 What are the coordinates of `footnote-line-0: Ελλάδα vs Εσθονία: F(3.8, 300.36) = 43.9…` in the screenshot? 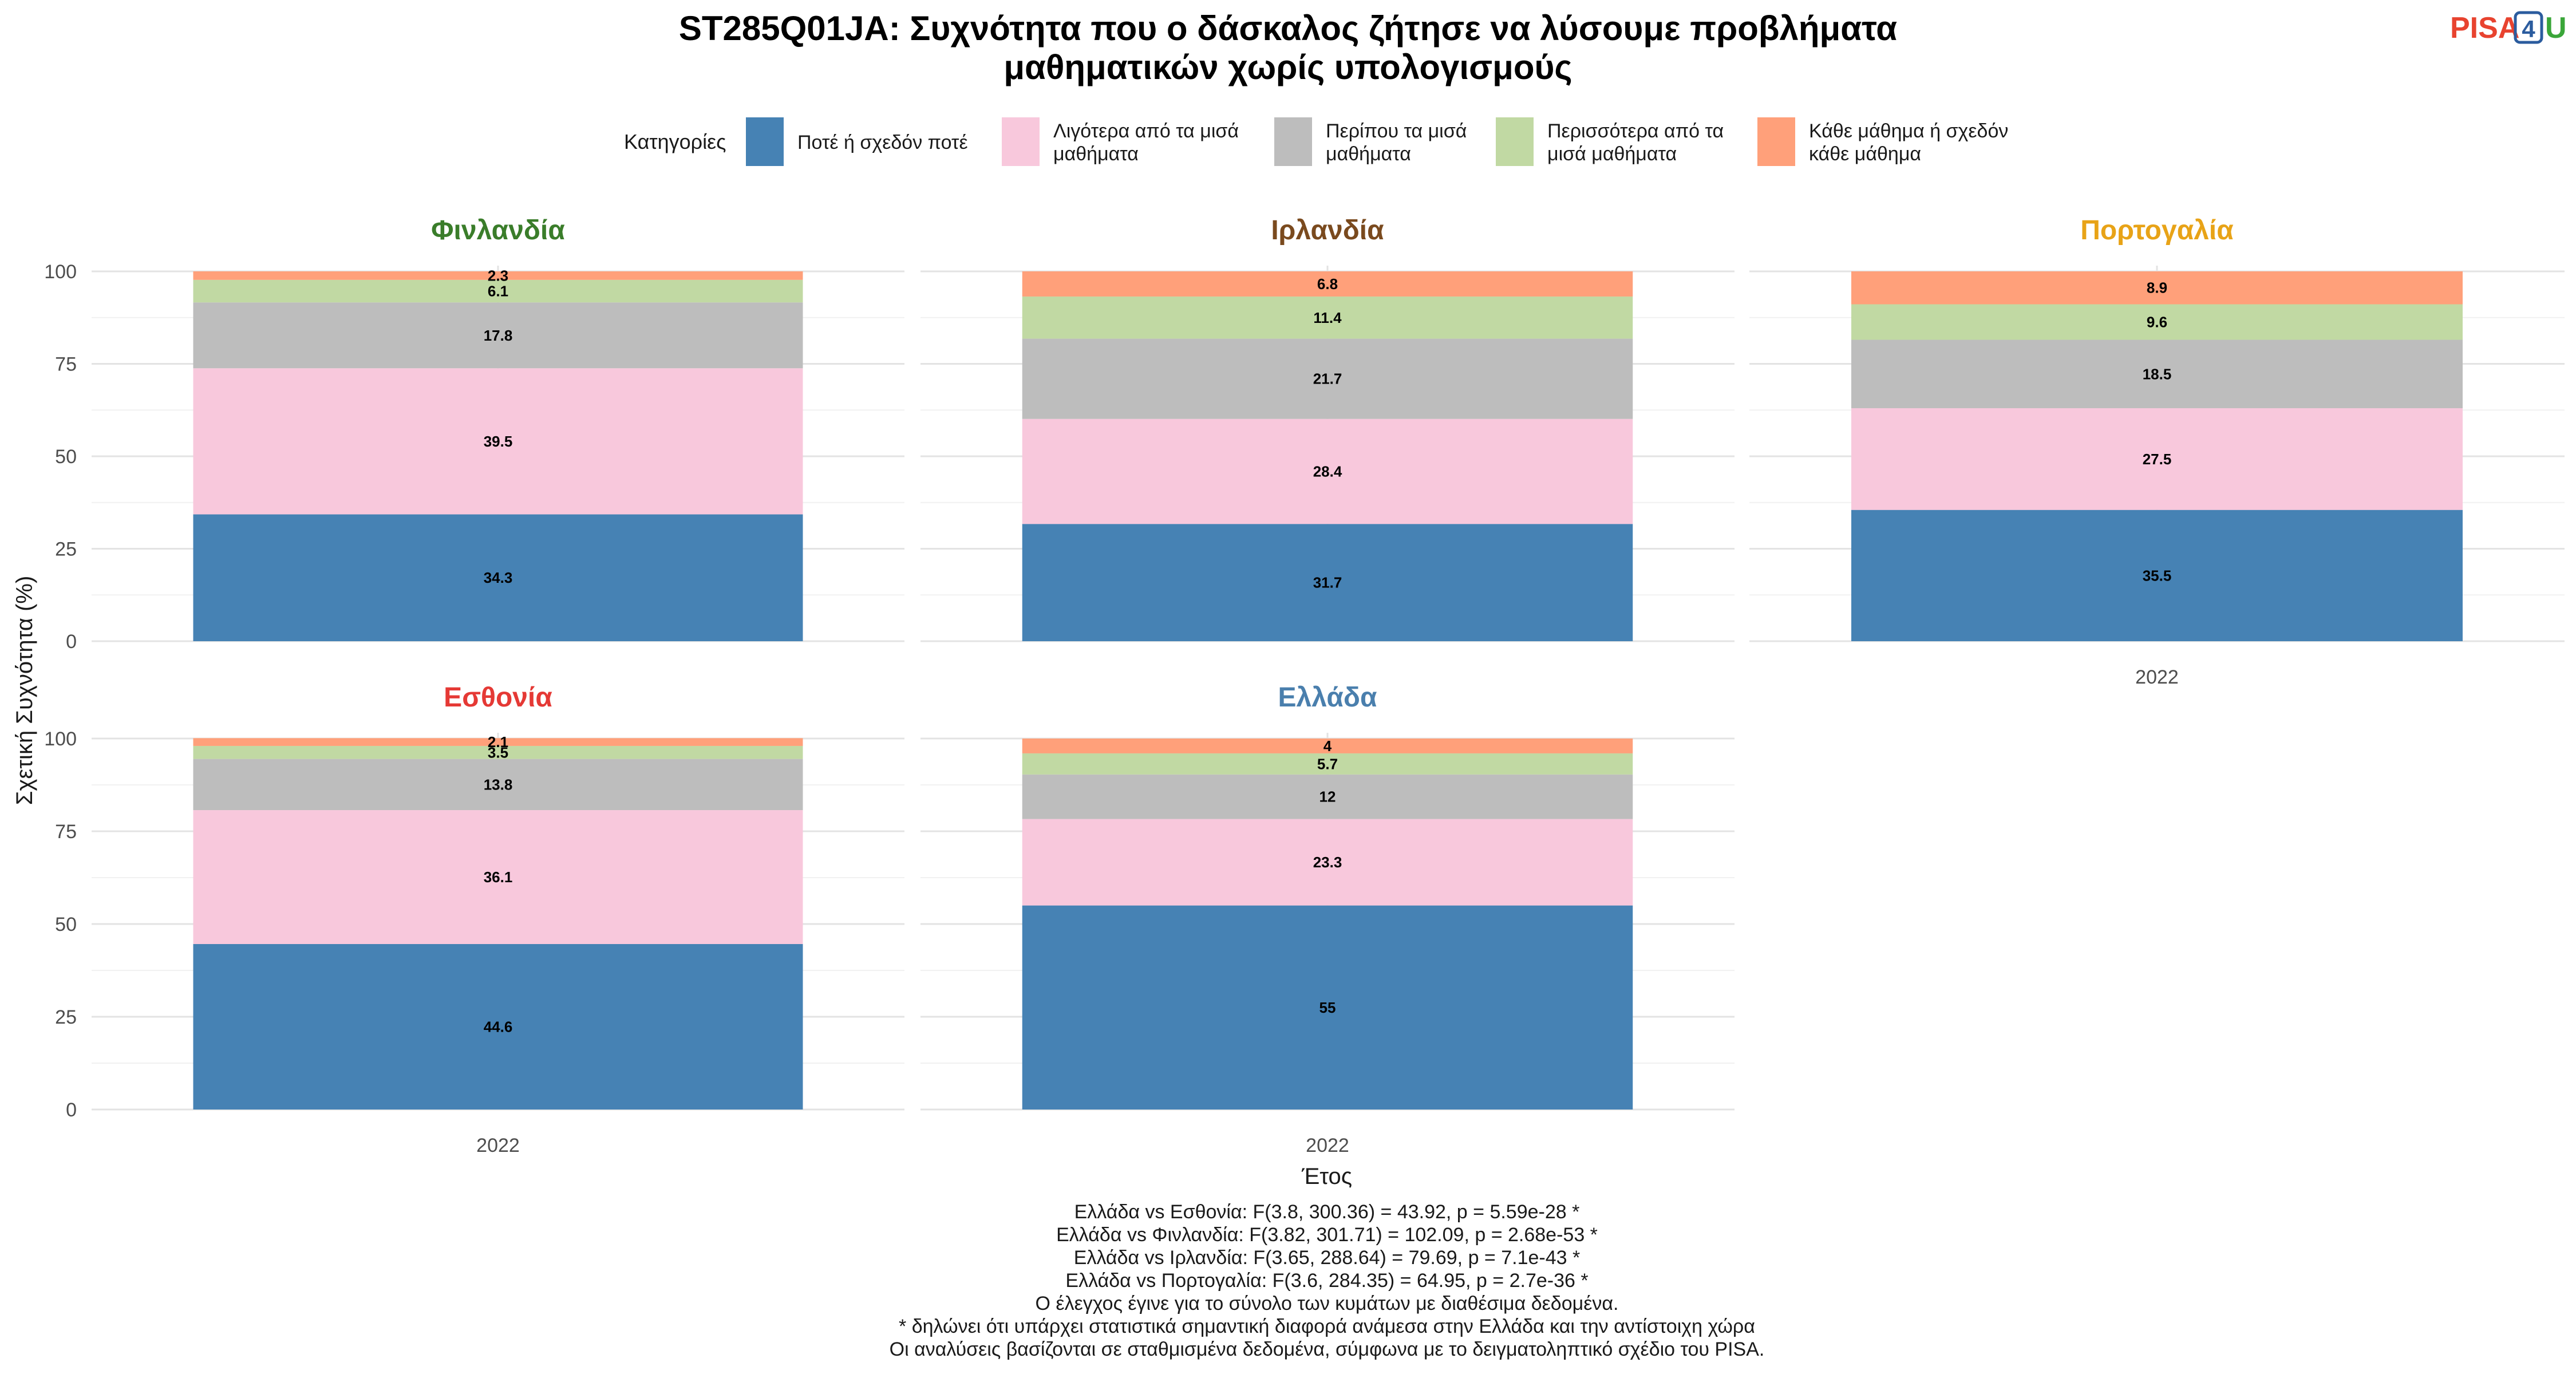 It's located at (1327, 1212).